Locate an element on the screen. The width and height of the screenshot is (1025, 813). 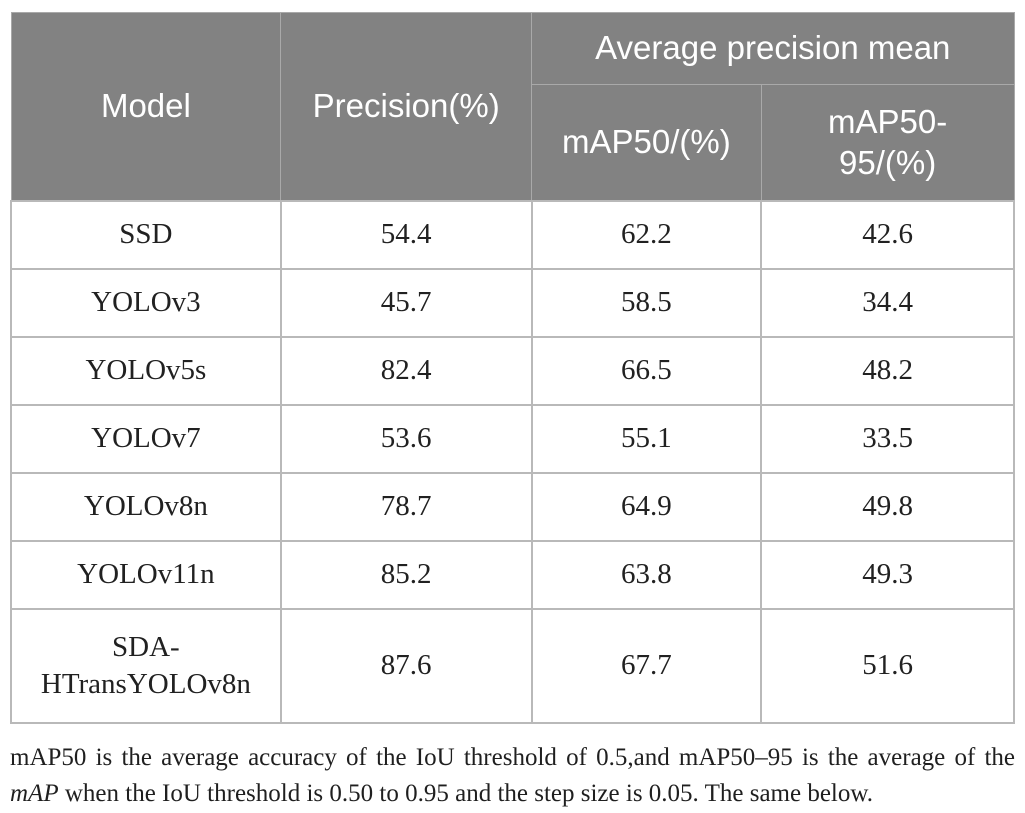
map50-95-cell: 49.8 is located at coordinates (887, 506).